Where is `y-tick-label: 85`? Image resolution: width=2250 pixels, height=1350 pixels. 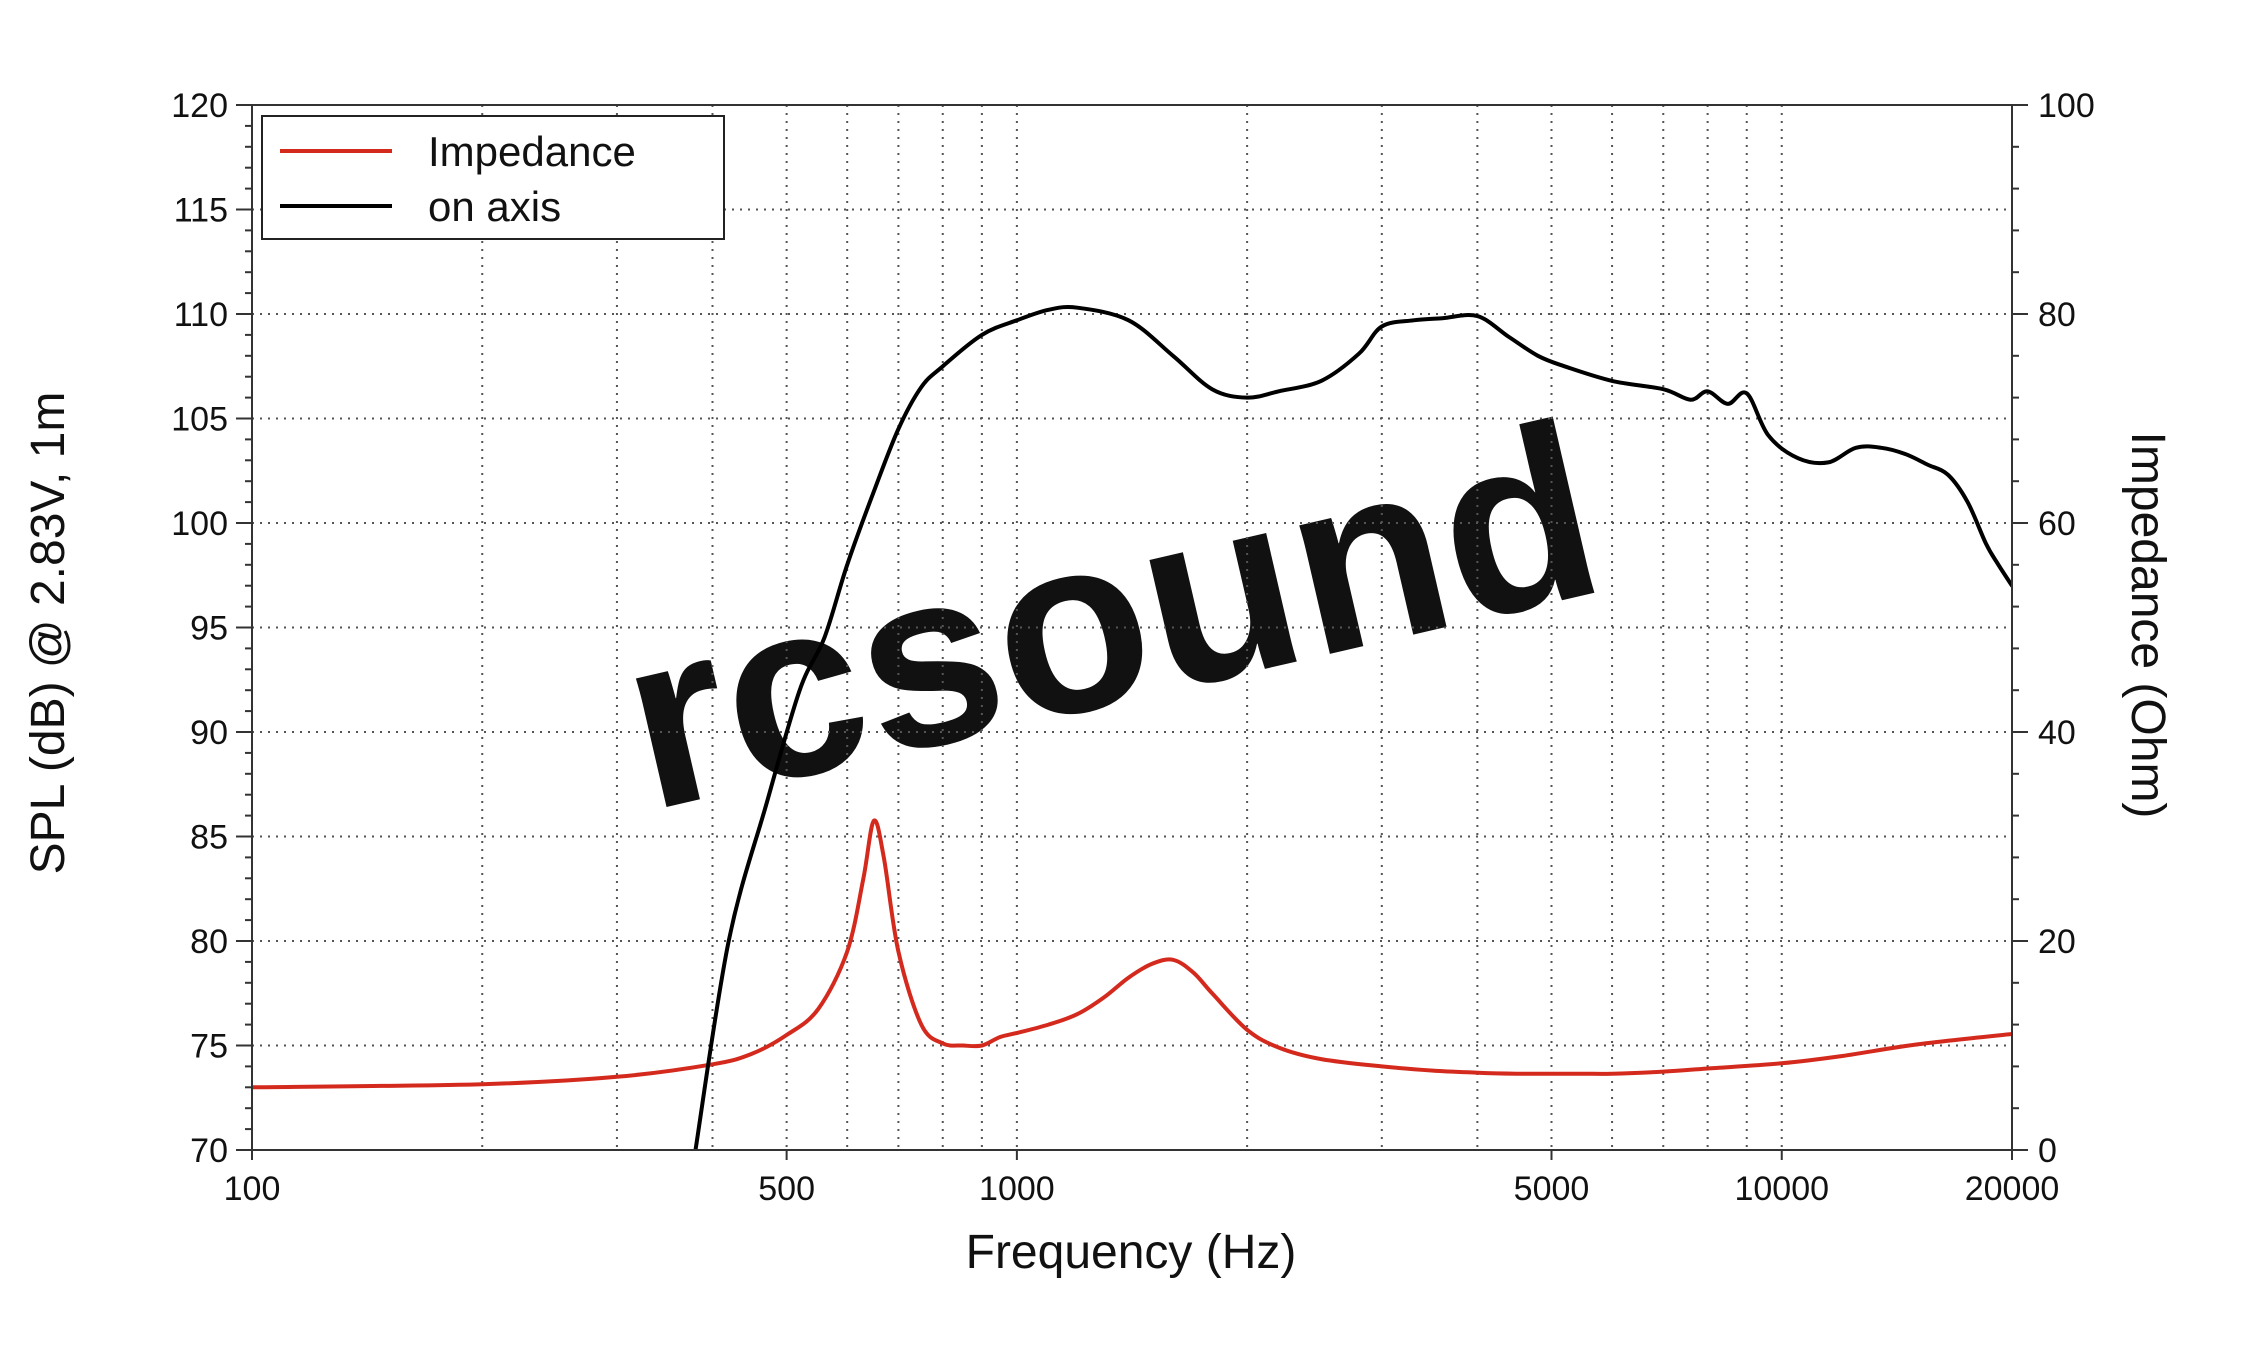 y-tick-label: 85 is located at coordinates (209, 838).